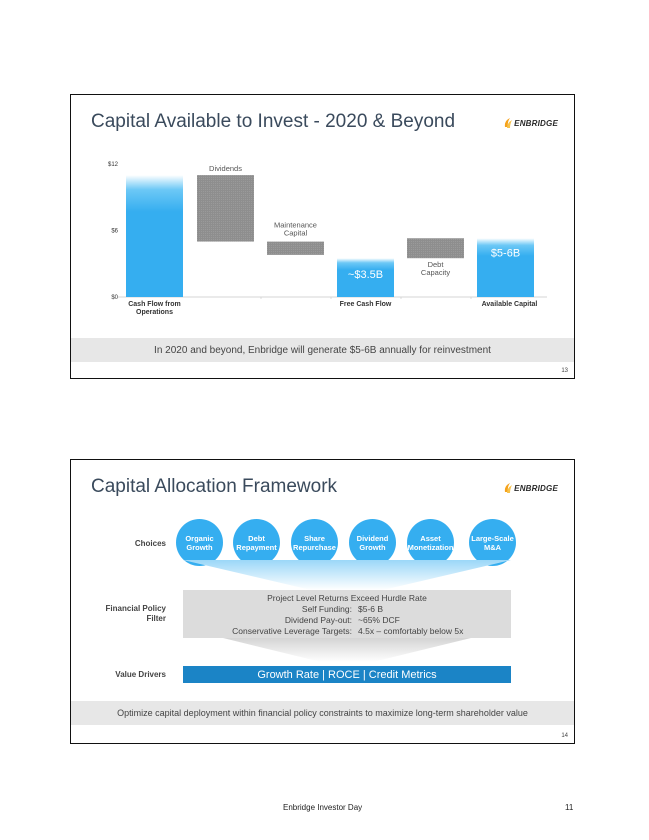  What do you see at coordinates (411, 631) in the screenshot?
I see `filter-value: 4.5x – comfortably below 5x` at bounding box center [411, 631].